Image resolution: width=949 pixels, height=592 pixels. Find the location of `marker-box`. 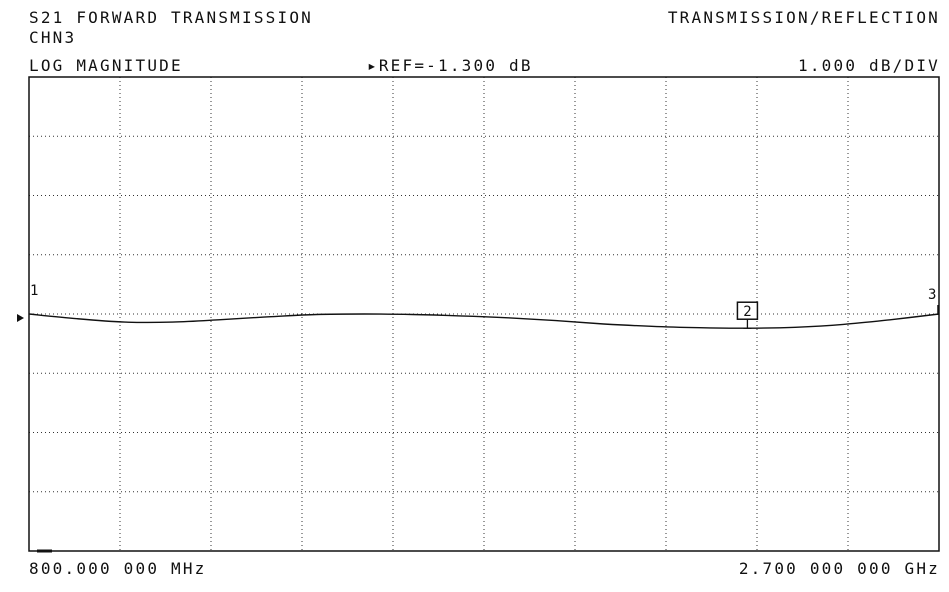

marker-box is located at coordinates (747, 310).